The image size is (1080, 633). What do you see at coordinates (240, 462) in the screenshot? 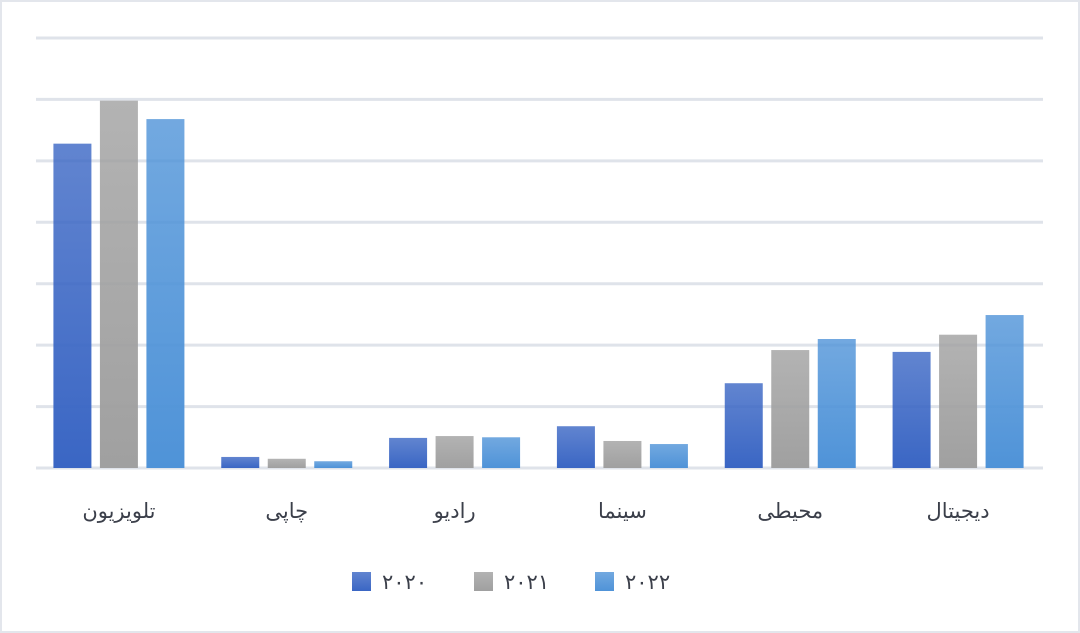
I see `bar-۲۰۲۰-چاپی` at bounding box center [240, 462].